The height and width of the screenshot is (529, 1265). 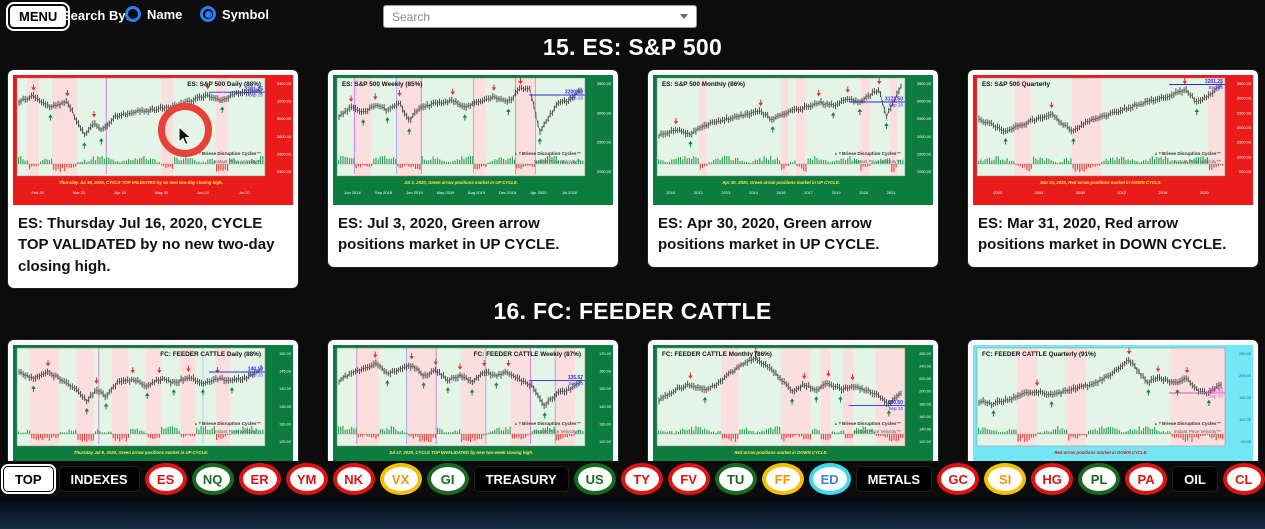 What do you see at coordinates (306, 479) in the screenshot?
I see `ticker-ym: YM` at bounding box center [306, 479].